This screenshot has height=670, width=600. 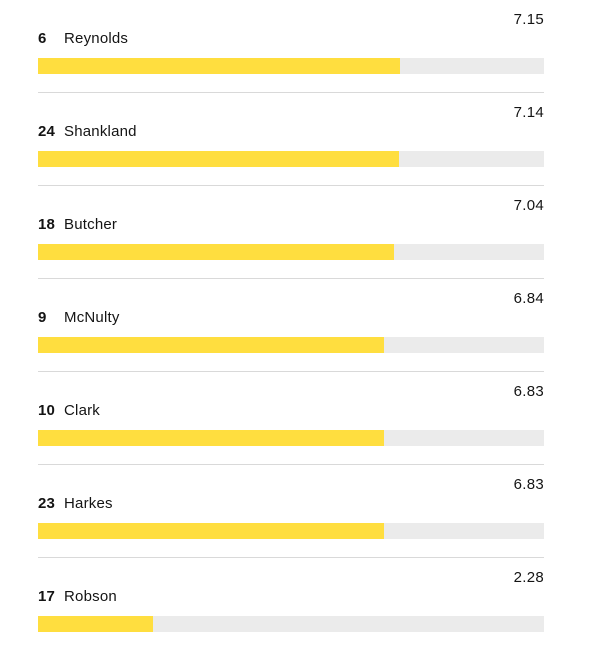 What do you see at coordinates (47, 224) in the screenshot?
I see `player-number: 18` at bounding box center [47, 224].